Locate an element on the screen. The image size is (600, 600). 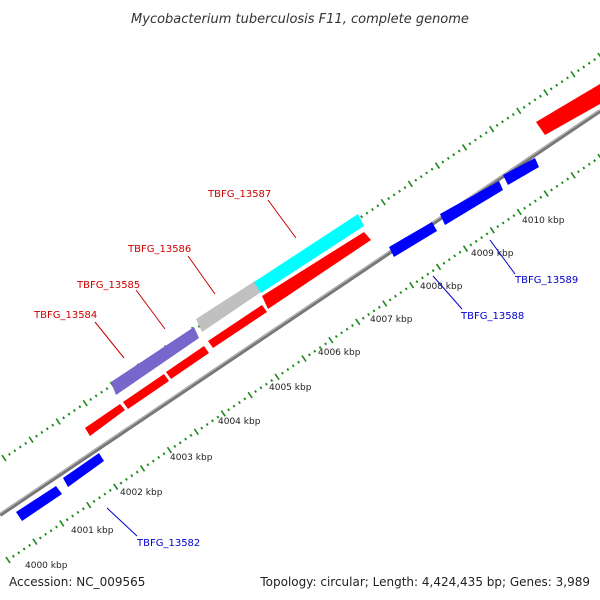
gene-label-tbfg-13585: TBFG_13585 is located at coordinates (108, 285).